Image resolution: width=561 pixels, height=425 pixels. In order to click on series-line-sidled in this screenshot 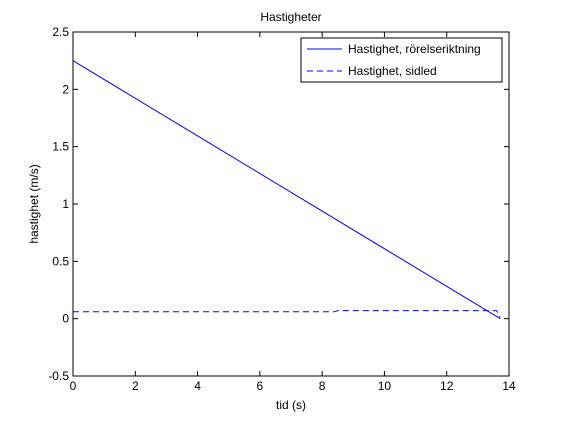, I will do `click(287, 314)`.